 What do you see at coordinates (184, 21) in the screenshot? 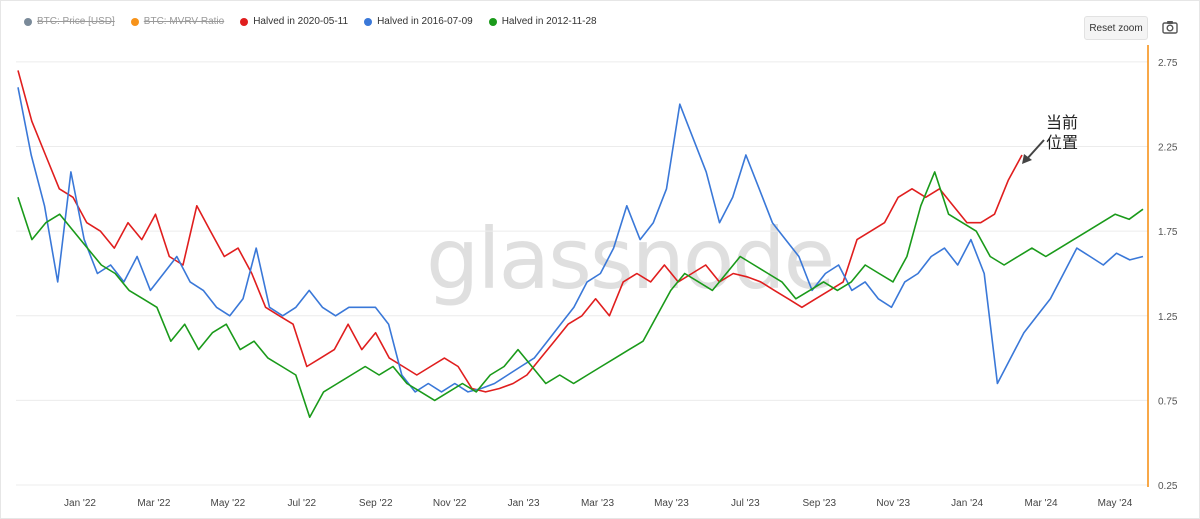
I see `legend-label: BTC: MVRV Ratio` at bounding box center [184, 21].